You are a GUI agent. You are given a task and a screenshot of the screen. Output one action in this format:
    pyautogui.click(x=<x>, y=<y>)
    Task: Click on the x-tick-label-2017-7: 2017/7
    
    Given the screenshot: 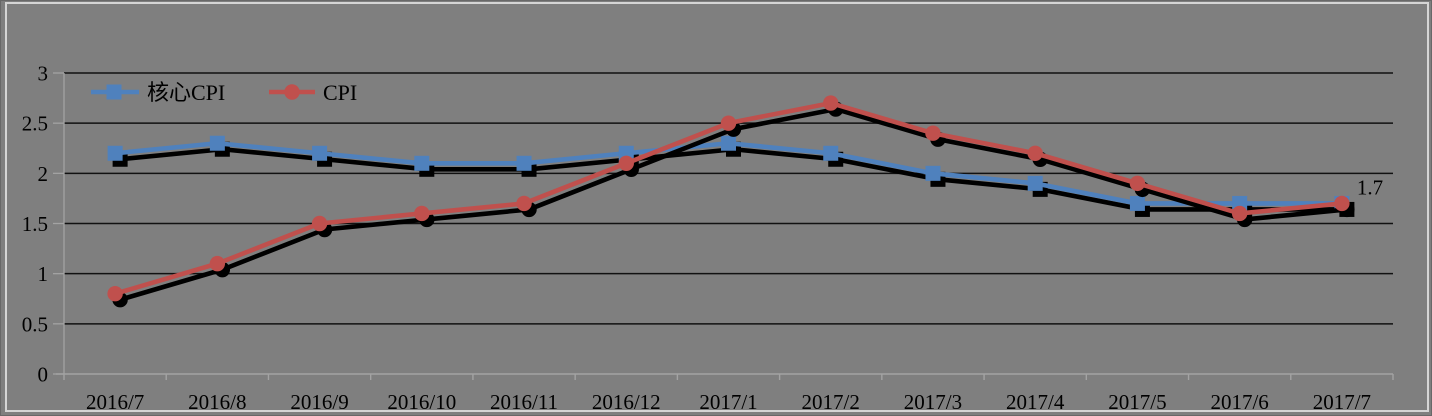 What is the action you would take?
    pyautogui.click(x=1342, y=402)
    